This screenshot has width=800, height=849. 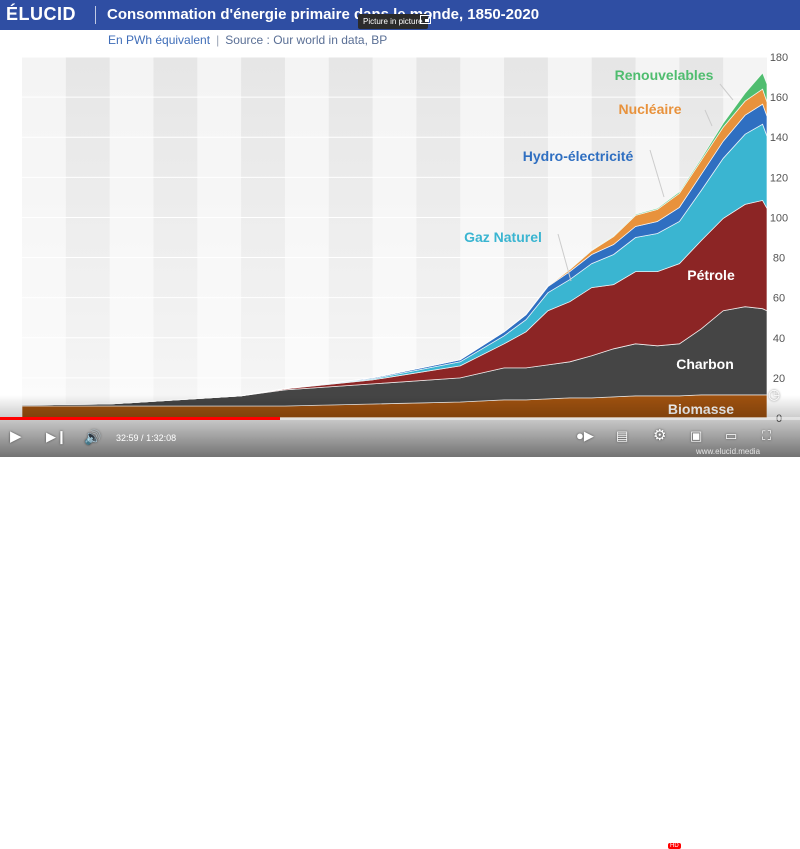 What do you see at coordinates (56, 436) in the screenshot?
I see `next-icon: ▶❙` at bounding box center [56, 436].